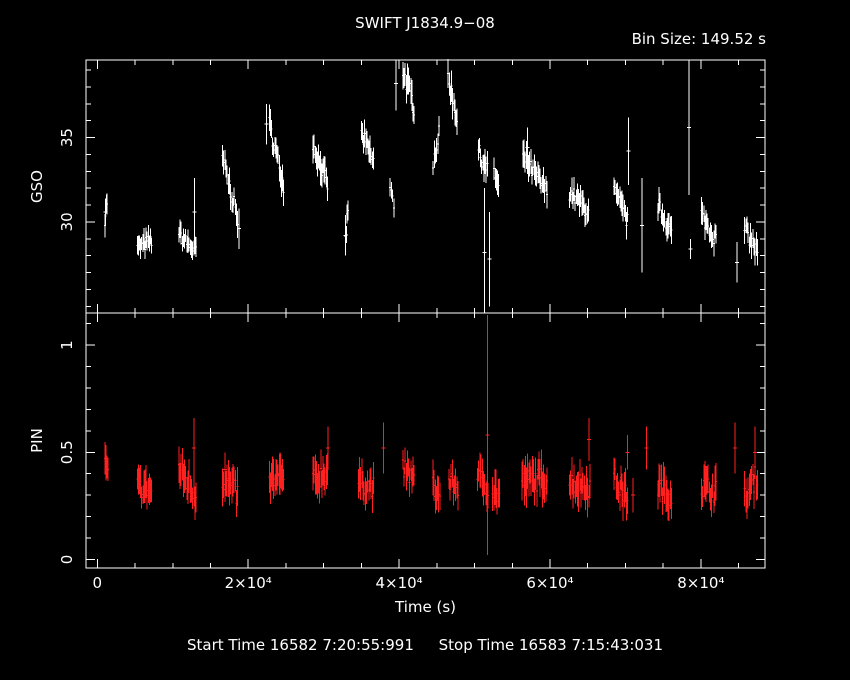 Image resolution: width=850 pixels, height=680 pixels. I want to click on bottom-y-axis-label: PIN, so click(37, 440).